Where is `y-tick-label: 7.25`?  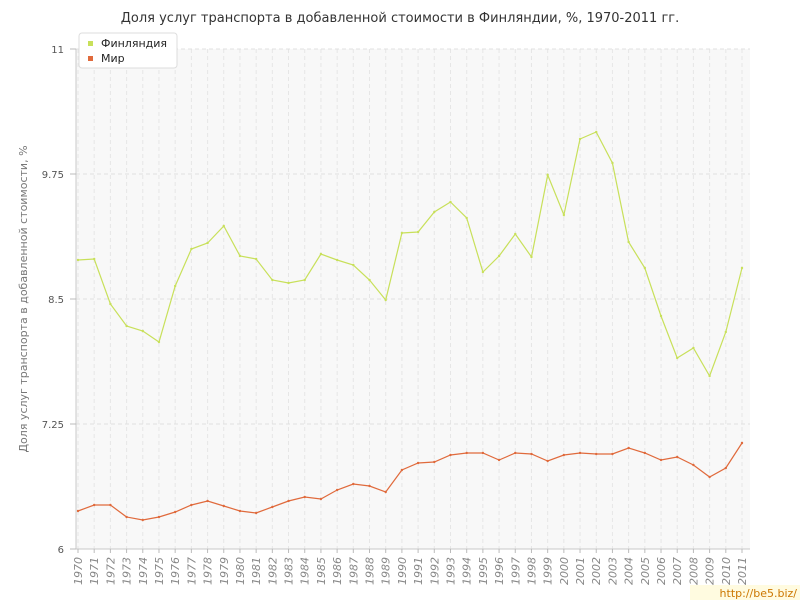
y-tick-label: 7.25 is located at coordinates (53, 425).